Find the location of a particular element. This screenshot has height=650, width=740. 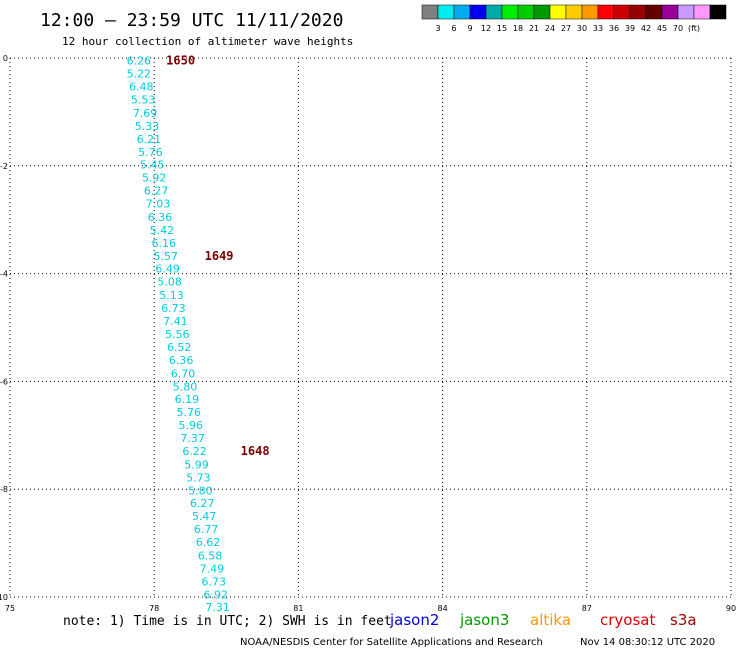

wave-height-point: 5.13 is located at coordinates (171, 295).